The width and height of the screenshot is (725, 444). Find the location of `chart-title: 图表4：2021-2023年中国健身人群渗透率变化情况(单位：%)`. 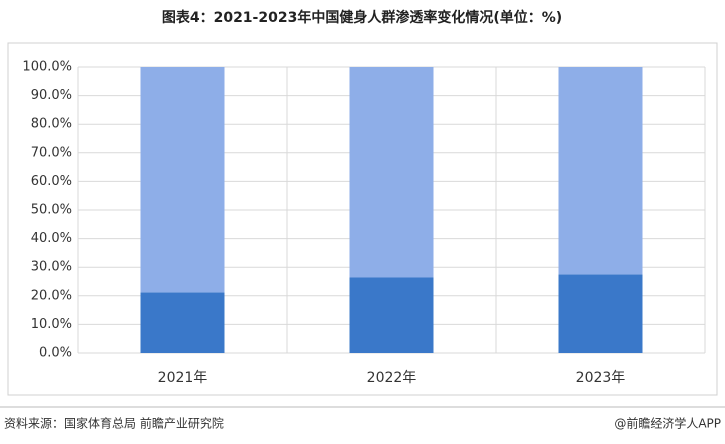

chart-title: 图表4：2021-2023年中国健身人群渗透率变化情况(单位：%) is located at coordinates (362, 17).